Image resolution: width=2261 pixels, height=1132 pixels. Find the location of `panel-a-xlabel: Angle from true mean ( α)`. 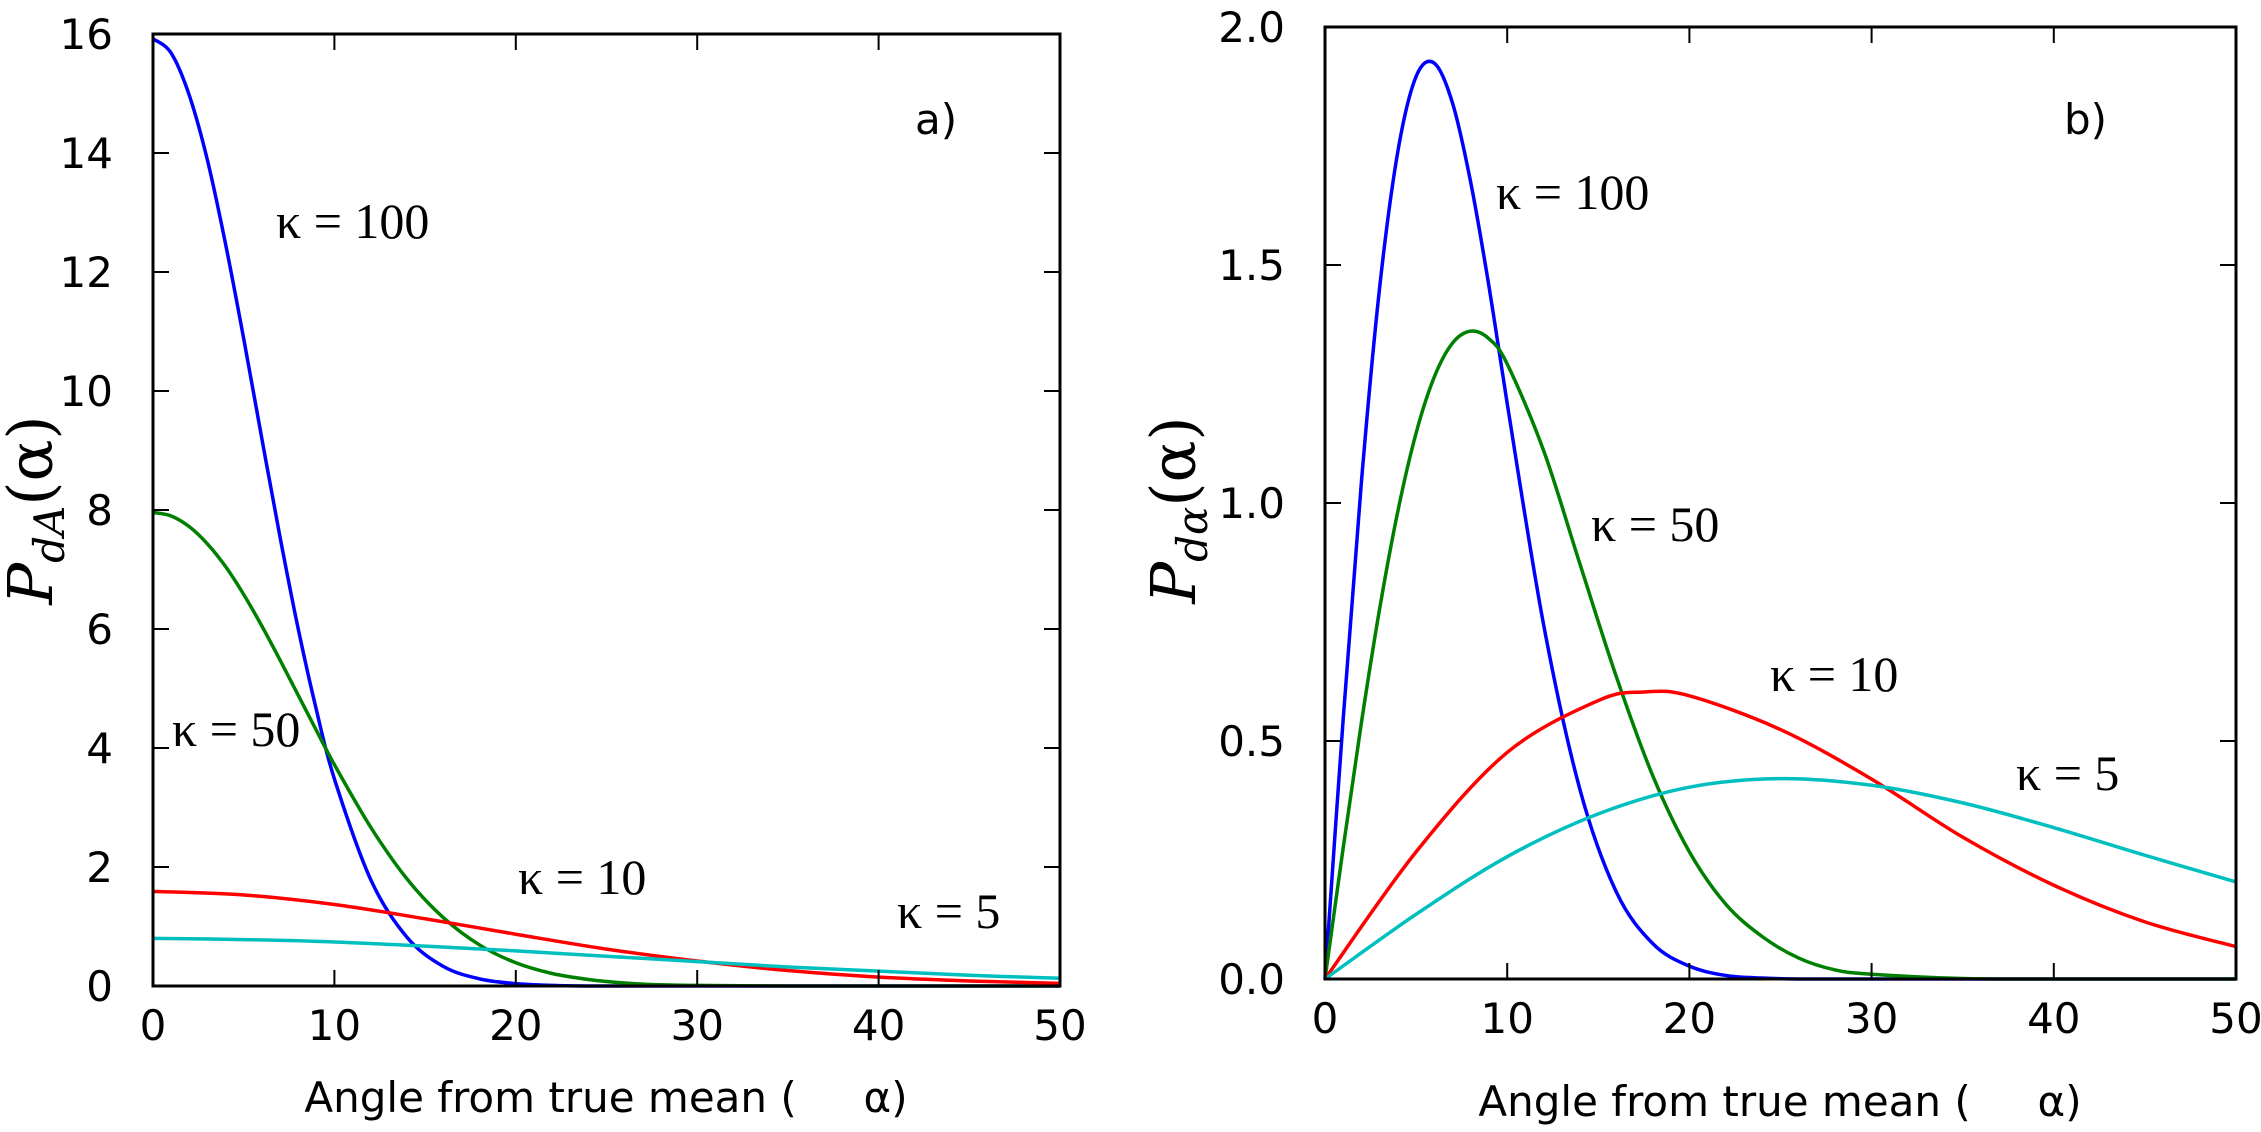

panel-a-xlabel: Angle from true mean ( α) is located at coordinates (605, 1097).